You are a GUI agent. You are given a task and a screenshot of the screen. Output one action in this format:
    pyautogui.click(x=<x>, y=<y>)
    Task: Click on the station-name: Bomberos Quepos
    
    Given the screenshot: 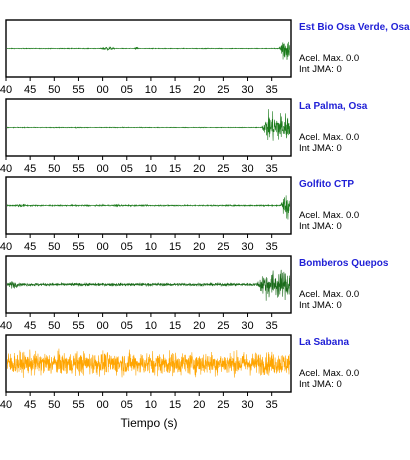 What is the action you would take?
    pyautogui.click(x=344, y=263)
    